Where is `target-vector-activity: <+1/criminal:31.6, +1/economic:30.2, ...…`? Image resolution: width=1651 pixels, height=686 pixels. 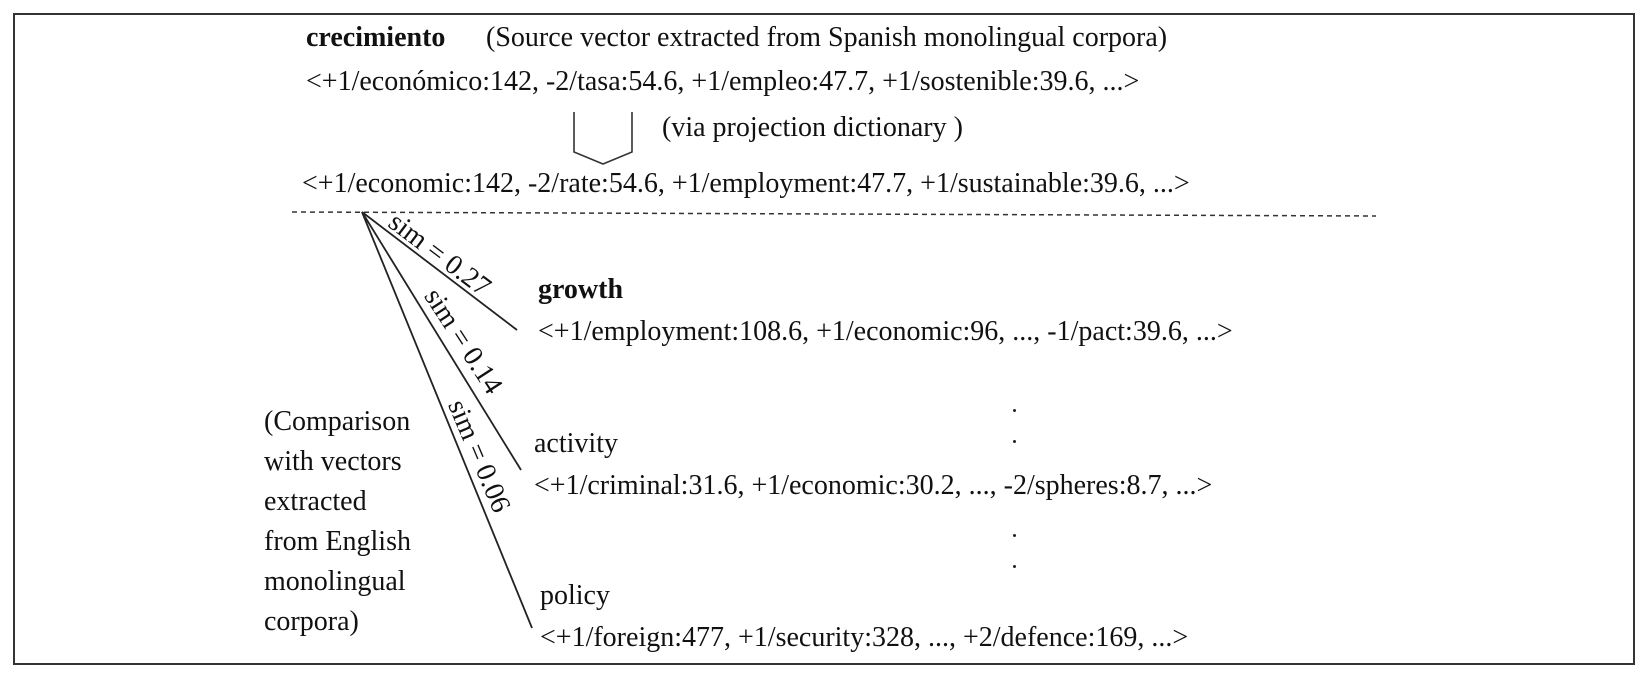 target-vector-activity: <+1/criminal:31.6, +1/economic:30.2, ...… is located at coordinates (873, 485).